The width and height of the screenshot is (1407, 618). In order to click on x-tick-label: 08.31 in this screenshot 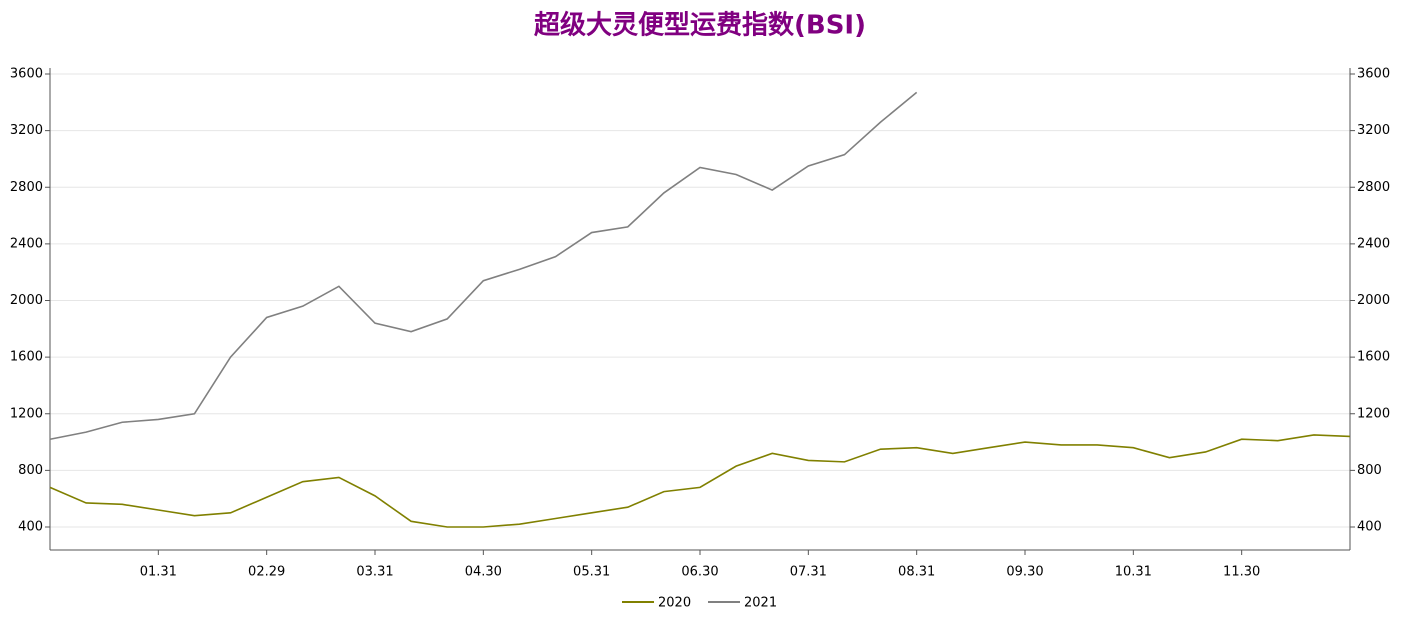, I will do `click(916, 572)`.